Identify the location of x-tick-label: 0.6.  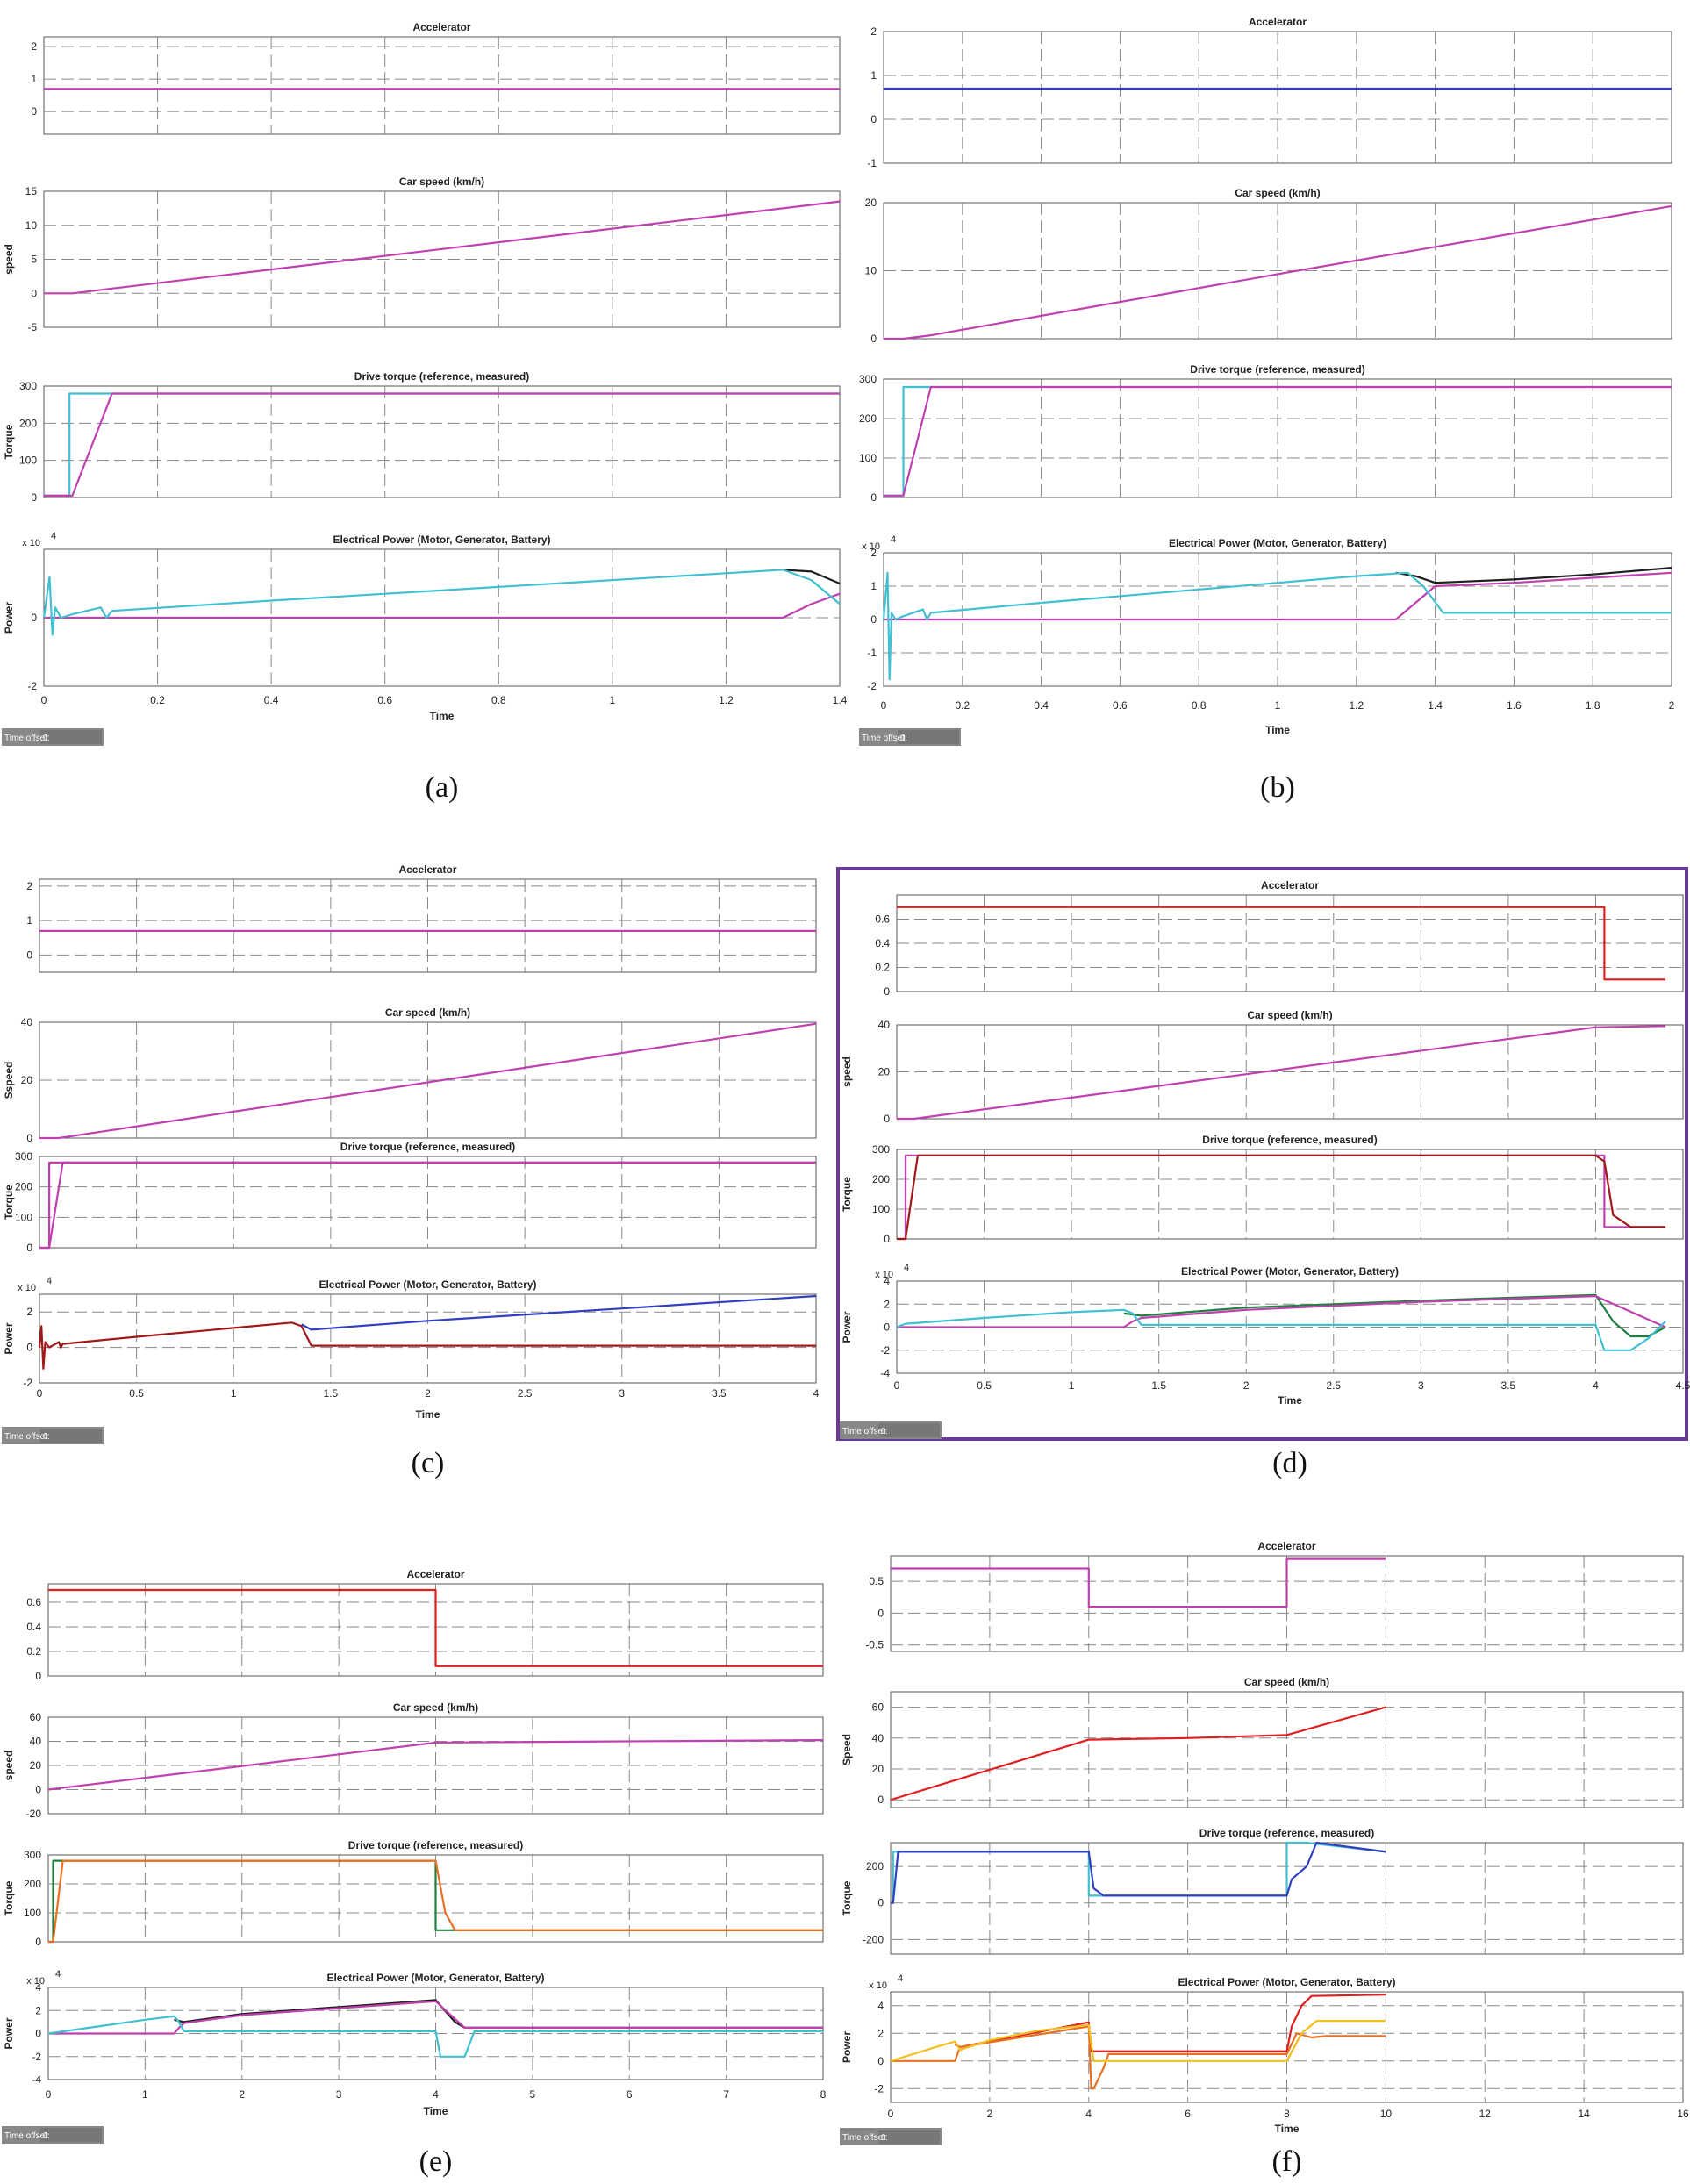
(1120, 705).